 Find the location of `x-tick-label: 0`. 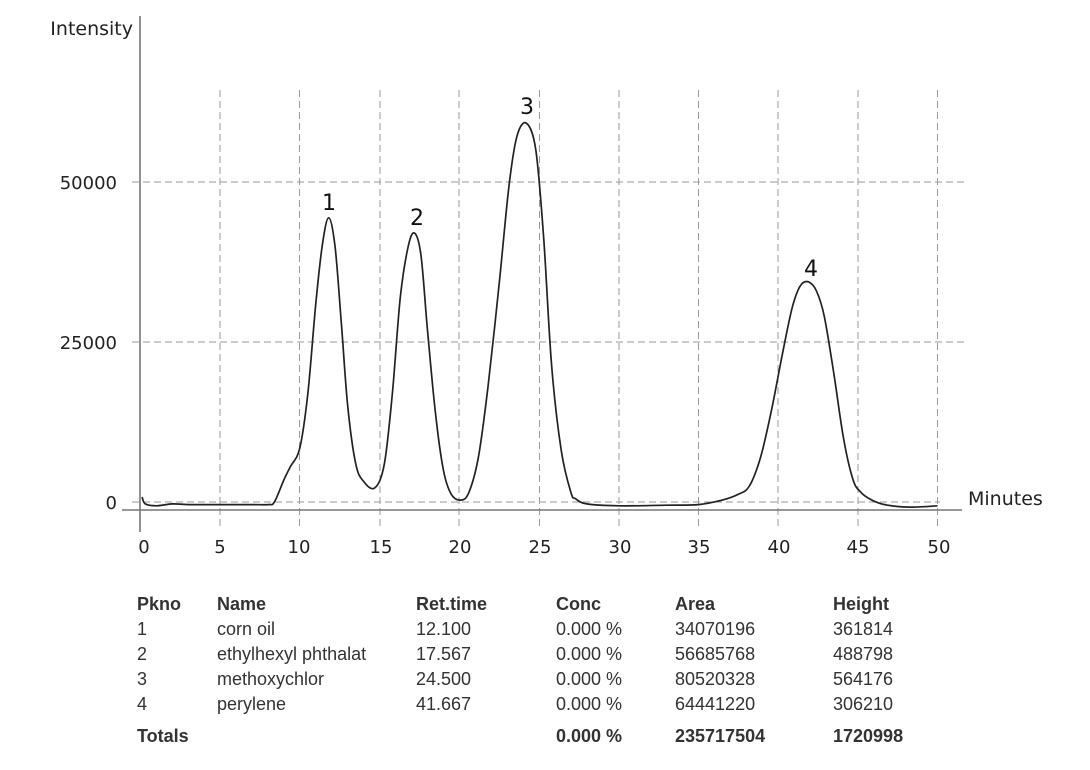

x-tick-label: 0 is located at coordinates (143, 547).